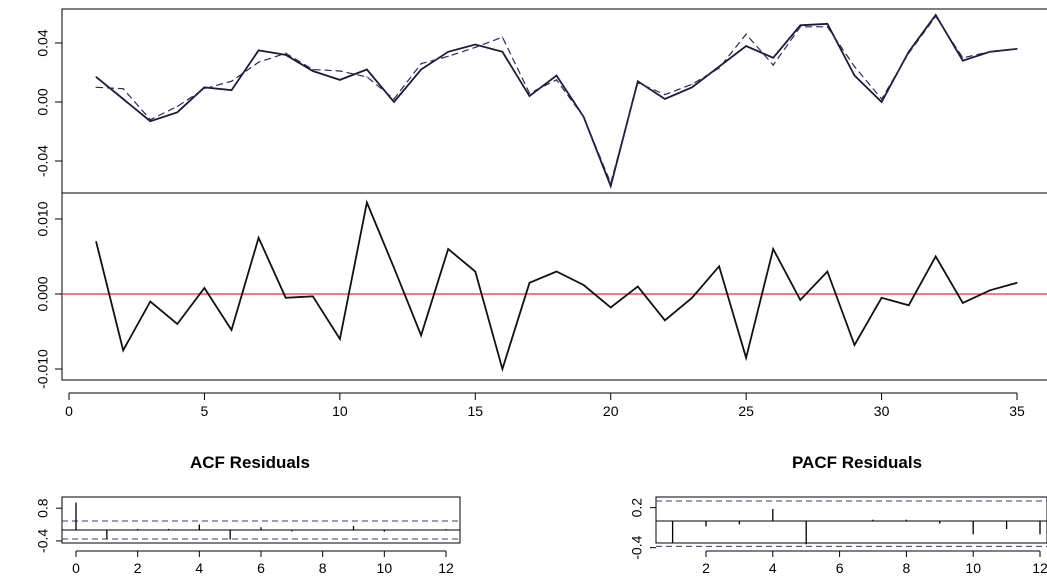 Image resolution: width=1047 pixels, height=580 pixels. What do you see at coordinates (43, 293) in the screenshot?
I see `y-tick-label: 0.000` at bounding box center [43, 293].